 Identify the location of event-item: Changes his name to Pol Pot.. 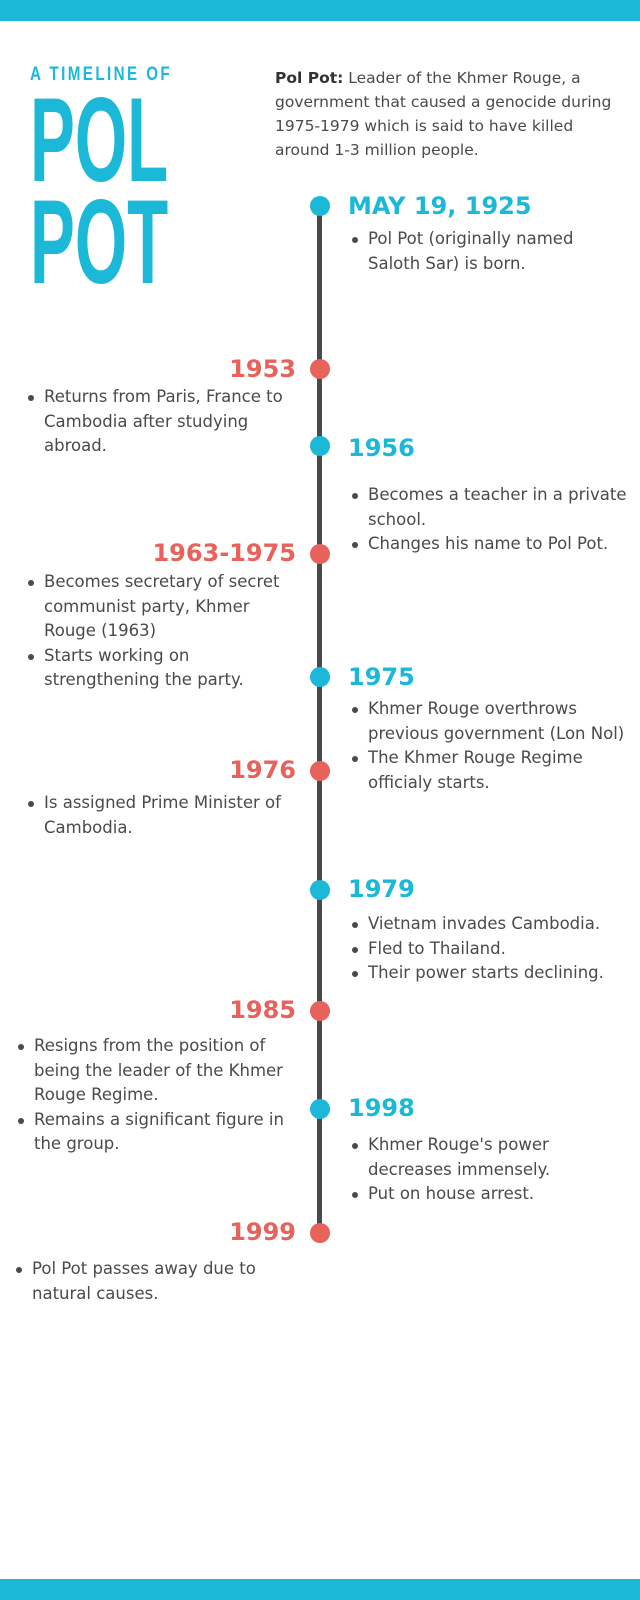
(488, 544).